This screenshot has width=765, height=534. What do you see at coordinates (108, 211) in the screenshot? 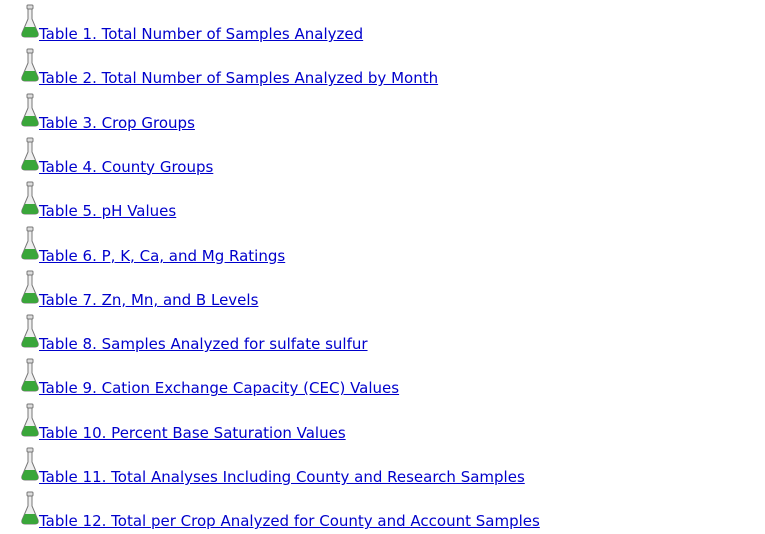
I see `table-link: Table 5. pH Values` at bounding box center [108, 211].